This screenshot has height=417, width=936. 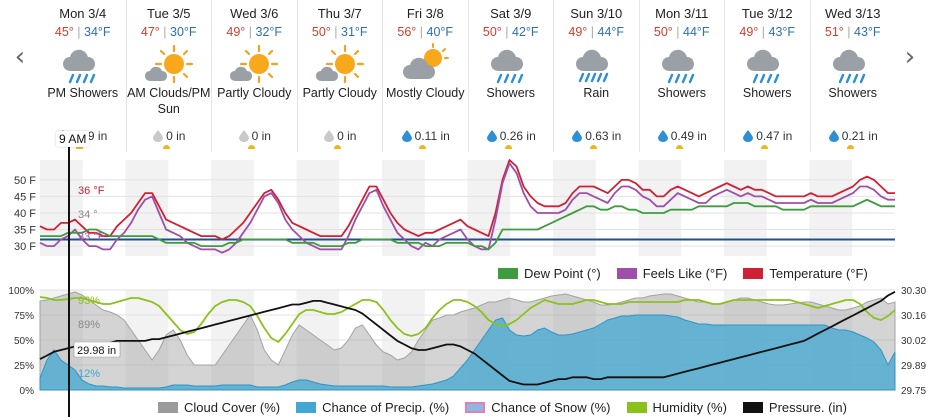 I want to click on dew-point-swatch, so click(x=508, y=273).